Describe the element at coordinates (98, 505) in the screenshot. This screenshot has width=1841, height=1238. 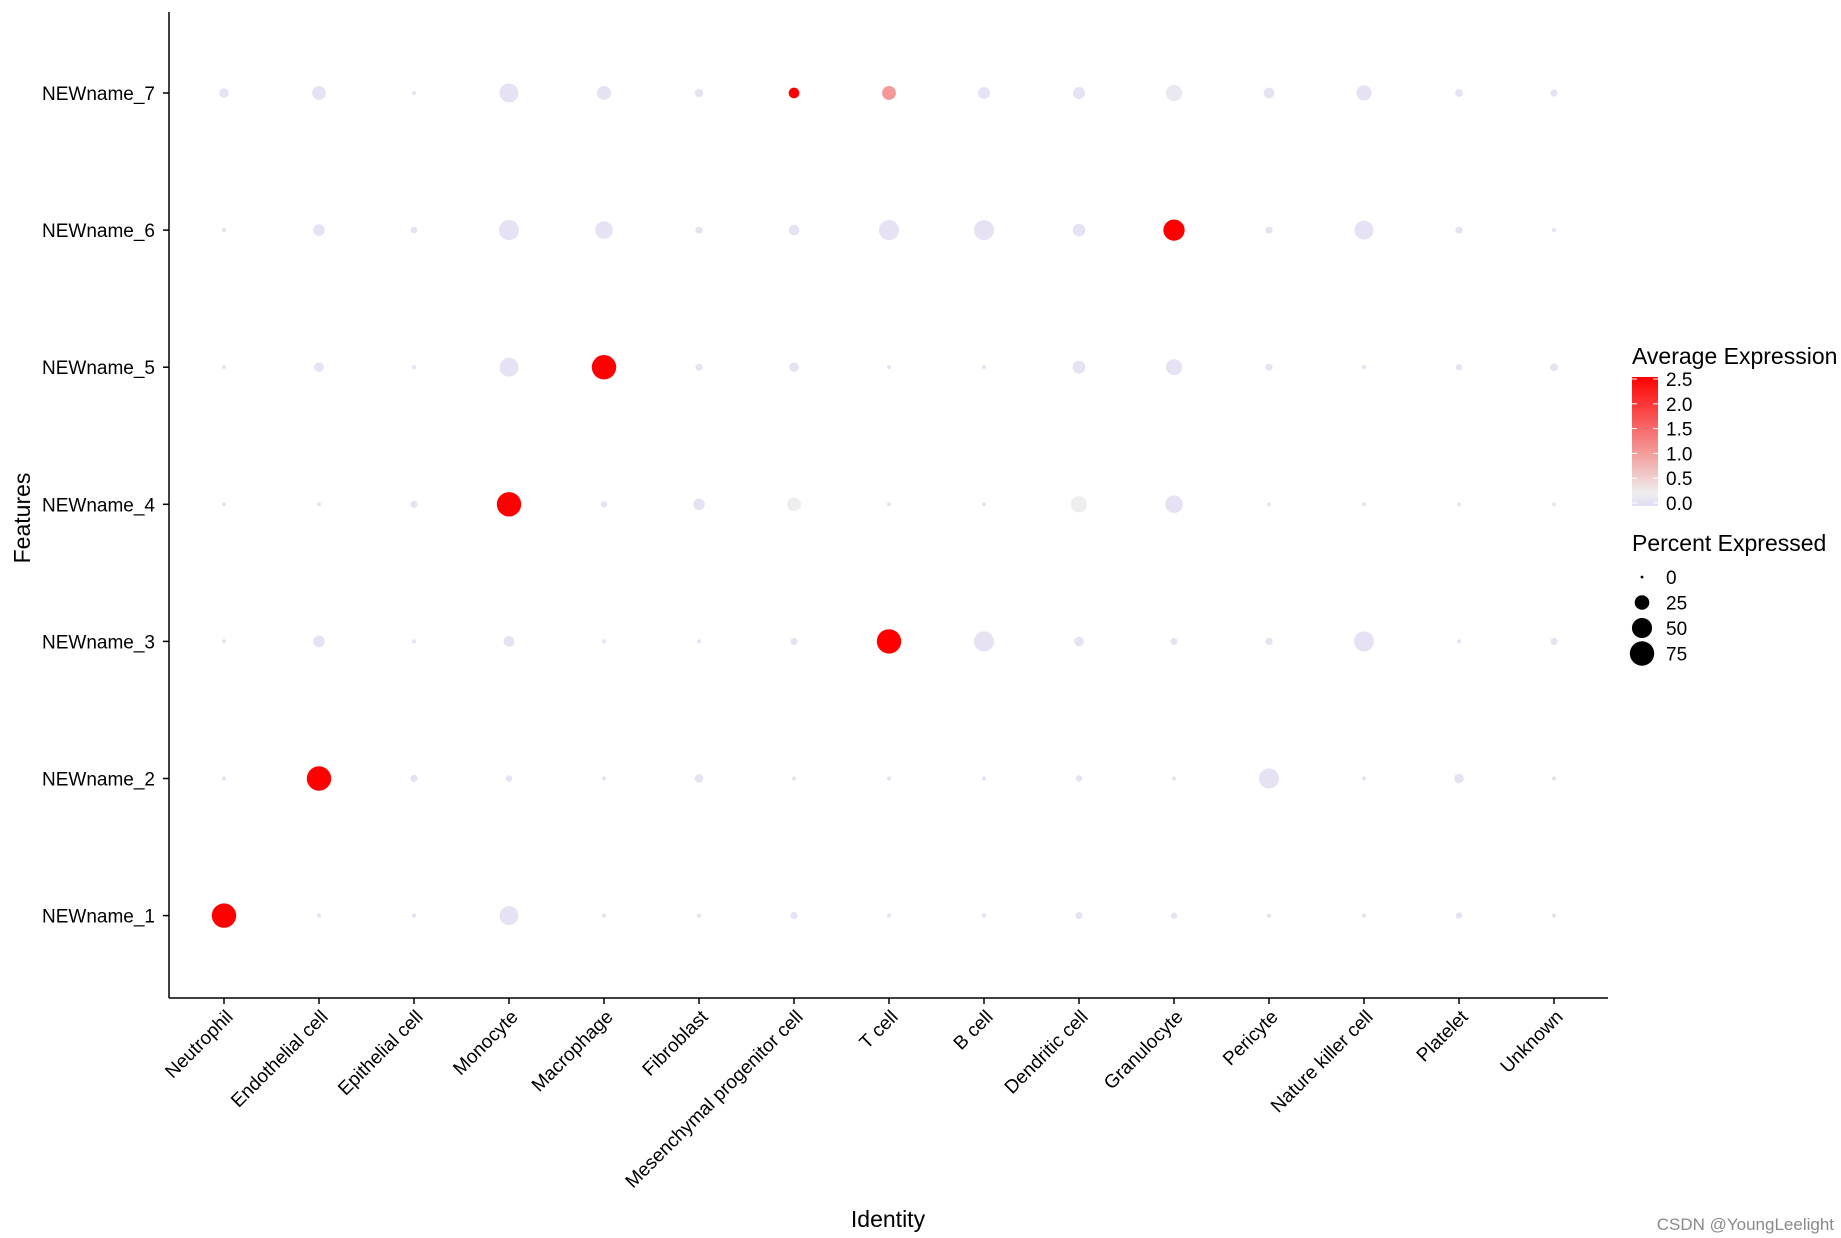
I see `y-tick-label: NEWname_4` at that location.